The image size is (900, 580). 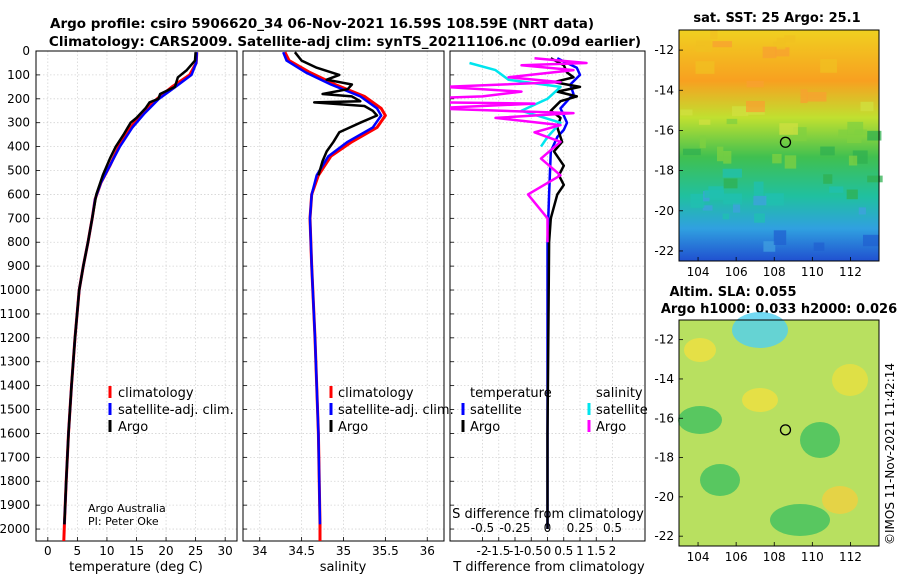 I want to click on s-diff-satellite-line, so click(x=515, y=104).